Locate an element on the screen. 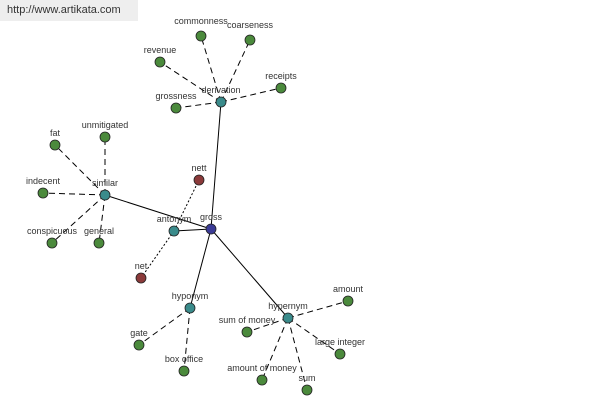  node-net is located at coordinates (141, 278).